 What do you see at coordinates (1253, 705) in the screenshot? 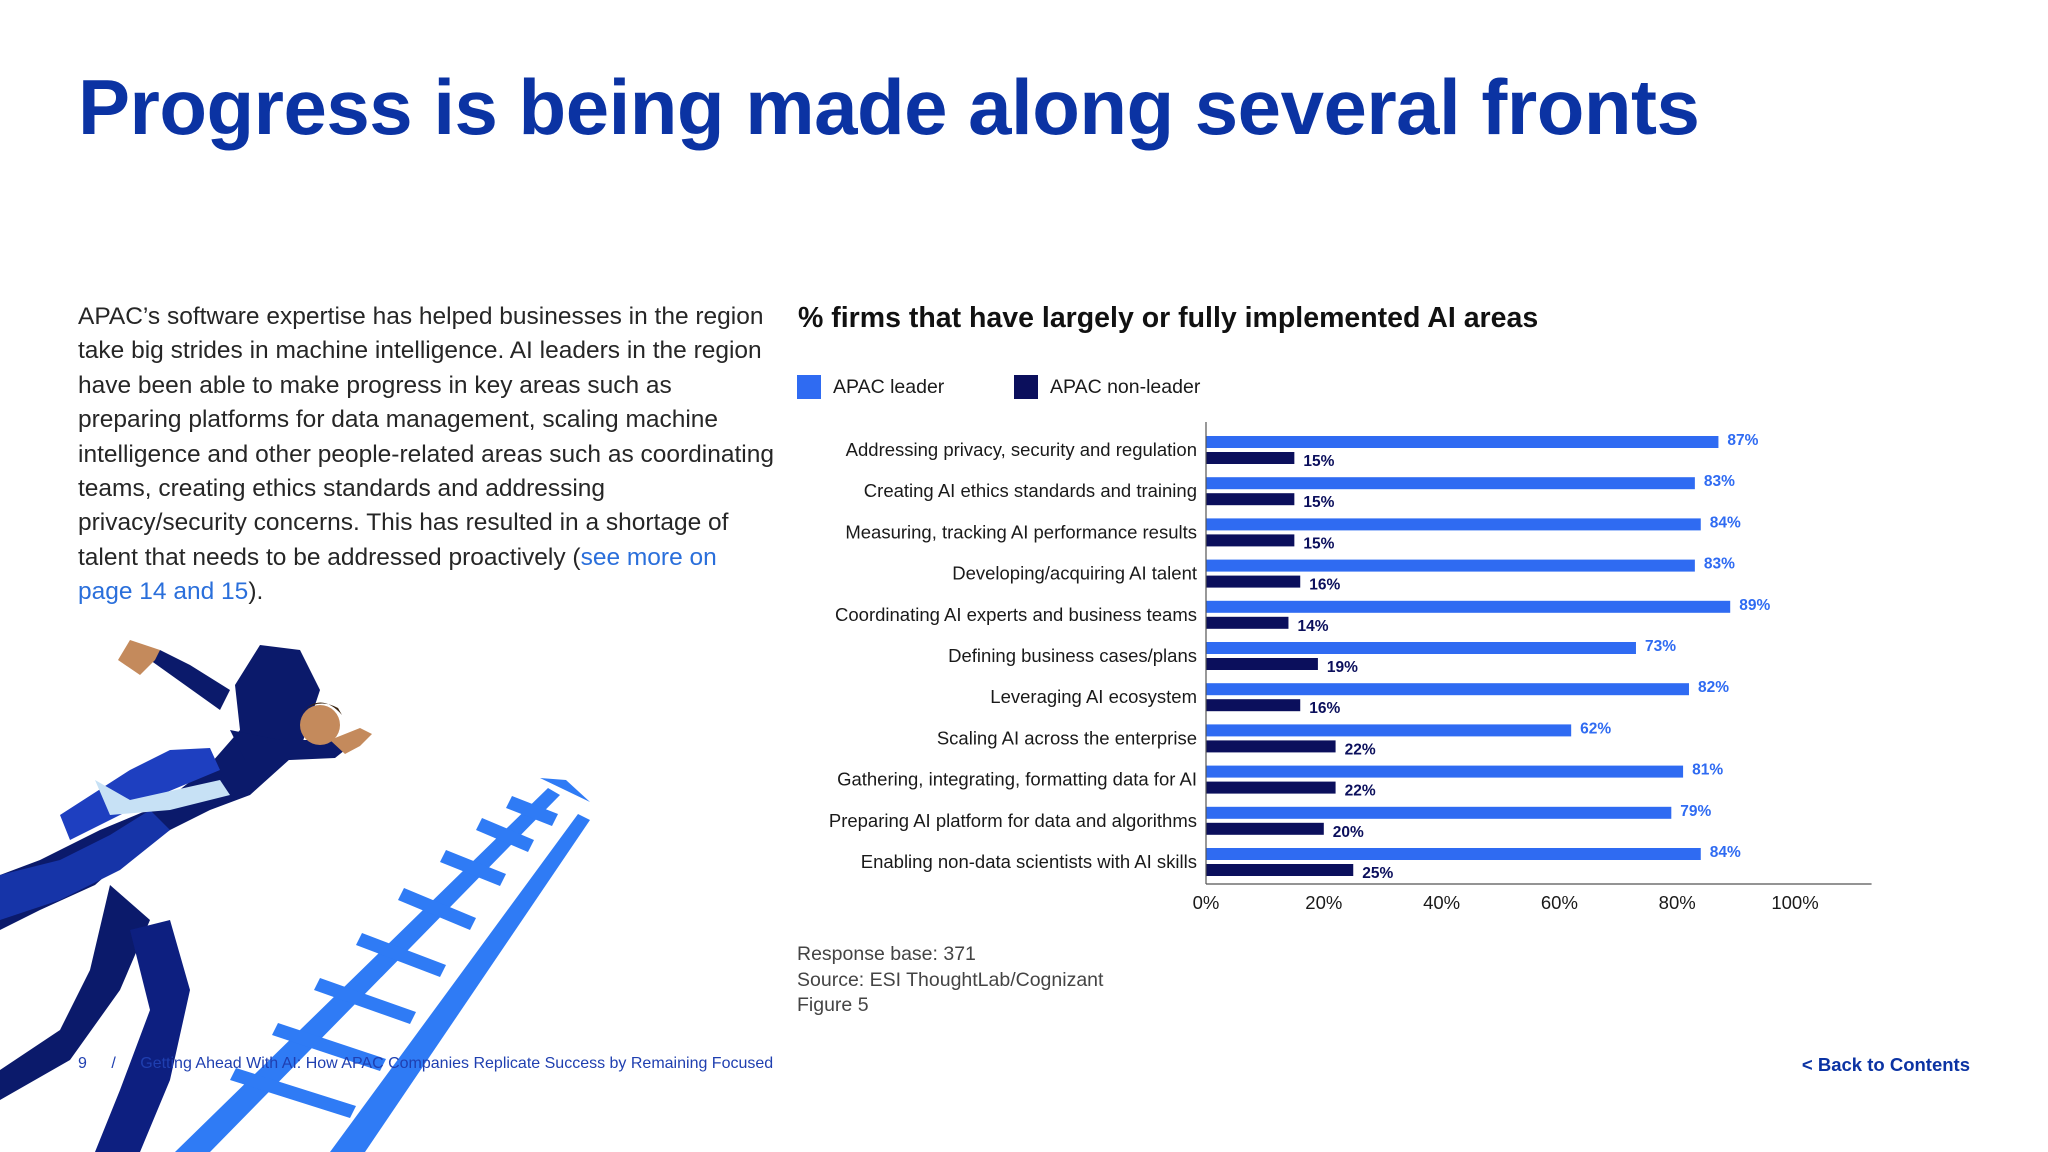
I see `bar-apac-non-leader-leveraging-ai-ecosystem` at bounding box center [1253, 705].